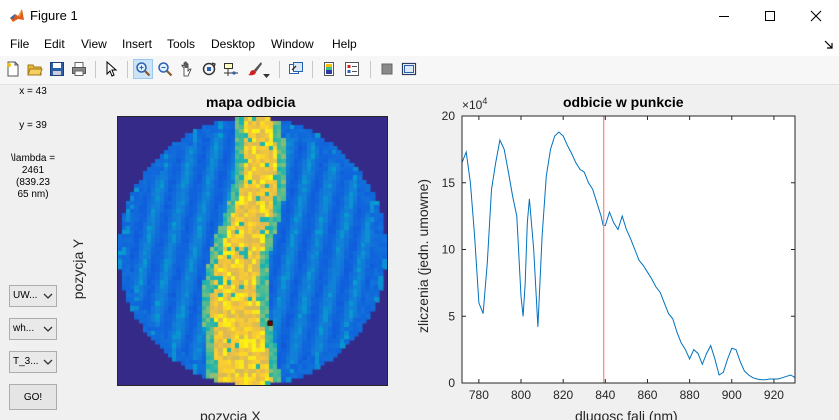 This screenshot has width=839, height=420. I want to click on data-cursor-icon, so click(231, 69).